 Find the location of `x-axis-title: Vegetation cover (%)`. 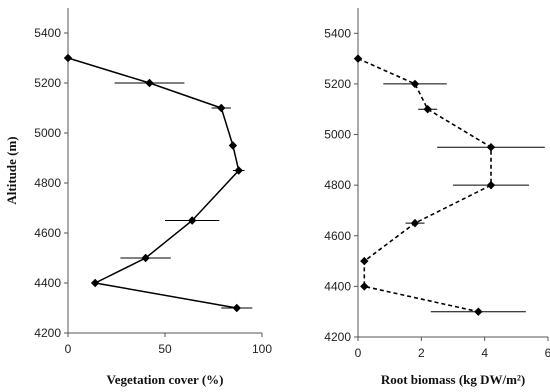

x-axis-title: Vegetation cover (%) is located at coordinates (165, 379).